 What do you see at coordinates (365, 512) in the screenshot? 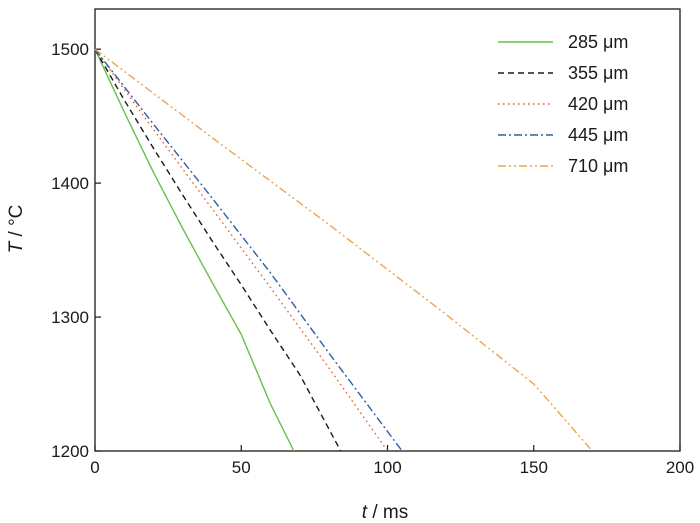
I see `x-axis-variable: t` at bounding box center [365, 512].